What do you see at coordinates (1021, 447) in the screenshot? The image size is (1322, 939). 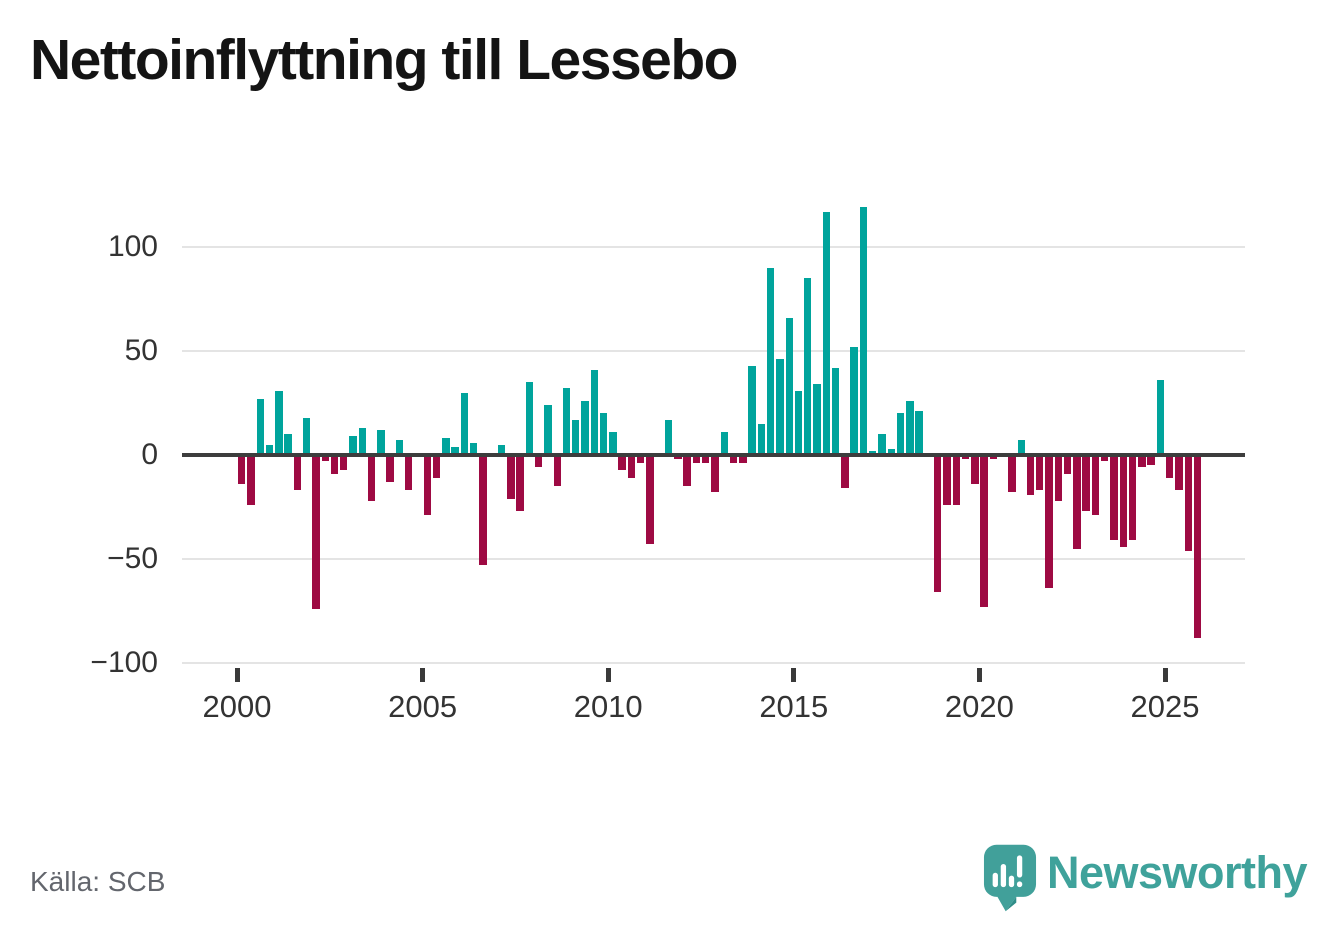 I see `bar-2021Q1` at bounding box center [1021, 447].